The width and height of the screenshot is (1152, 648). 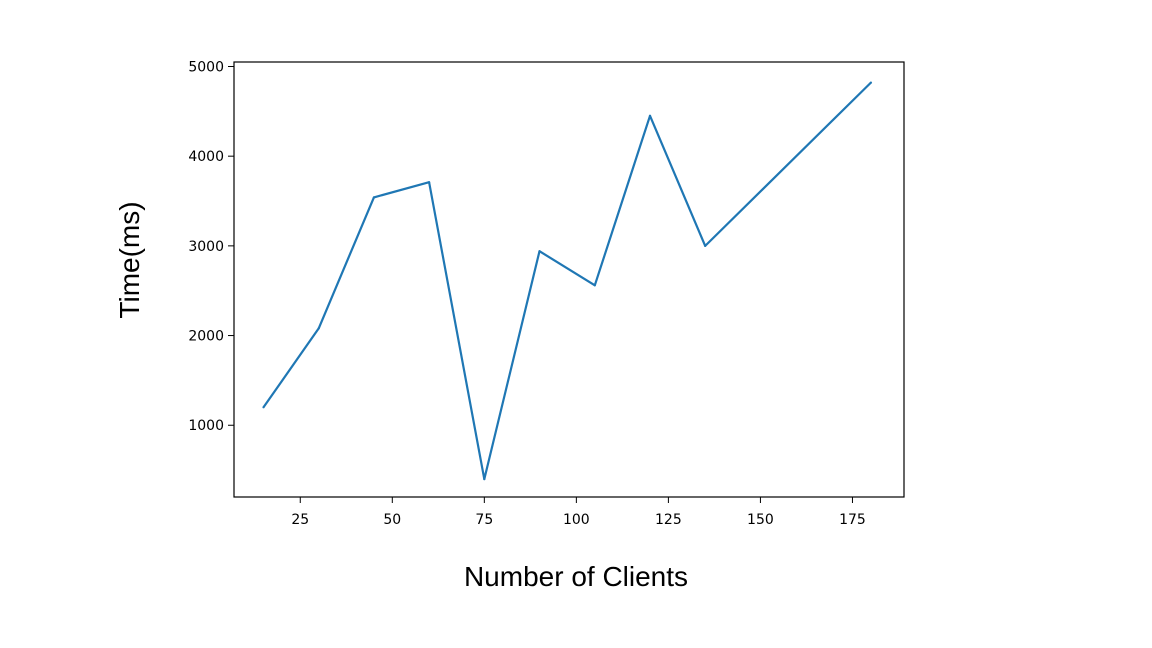 What do you see at coordinates (576, 576) in the screenshot?
I see `x-axis-title: Number of Clients` at bounding box center [576, 576].